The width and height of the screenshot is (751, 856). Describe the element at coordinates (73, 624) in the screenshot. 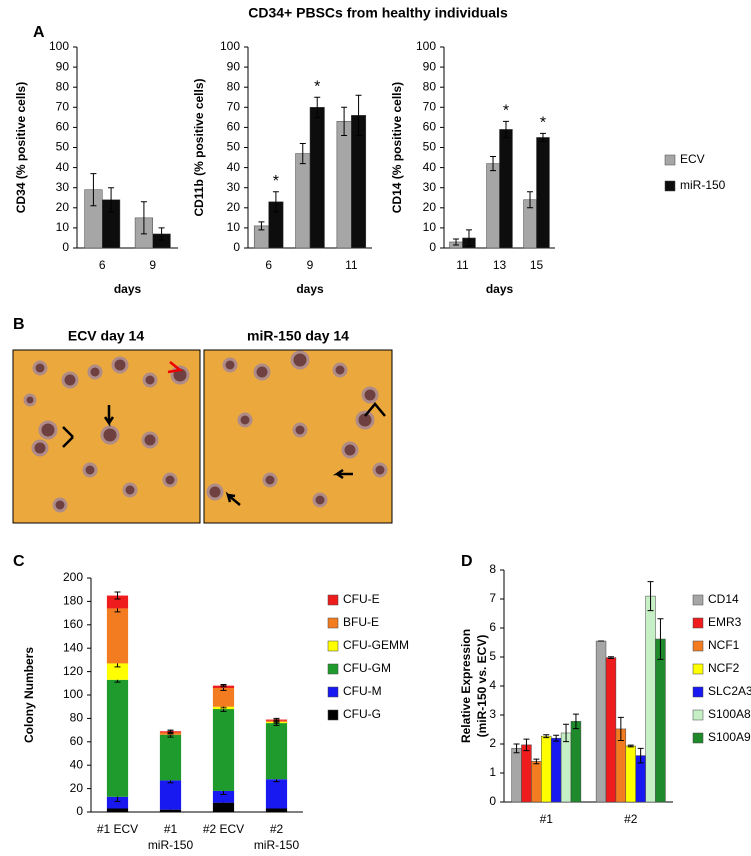

I see `y-tick-label: 160` at that location.